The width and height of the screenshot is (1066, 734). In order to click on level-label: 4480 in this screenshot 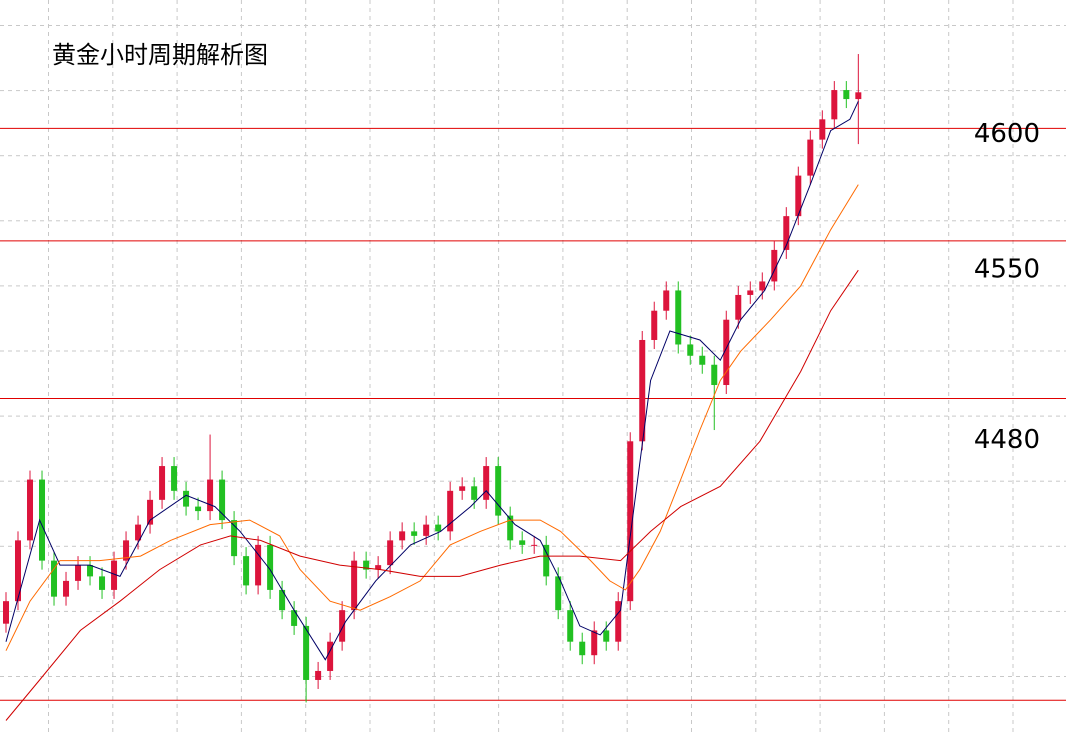, I will do `click(1007, 440)`.